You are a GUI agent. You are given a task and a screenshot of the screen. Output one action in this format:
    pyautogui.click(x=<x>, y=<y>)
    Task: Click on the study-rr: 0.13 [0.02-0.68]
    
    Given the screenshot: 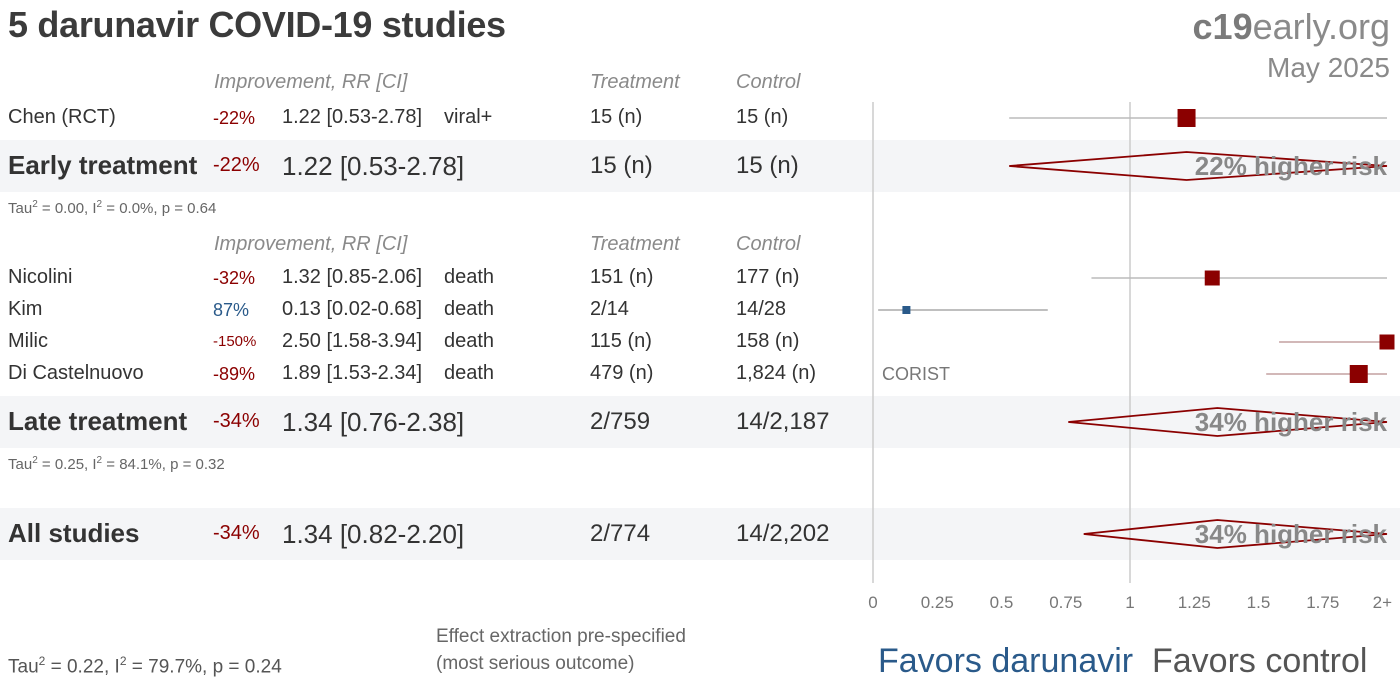 What is the action you would take?
    pyautogui.click(x=352, y=309)
    